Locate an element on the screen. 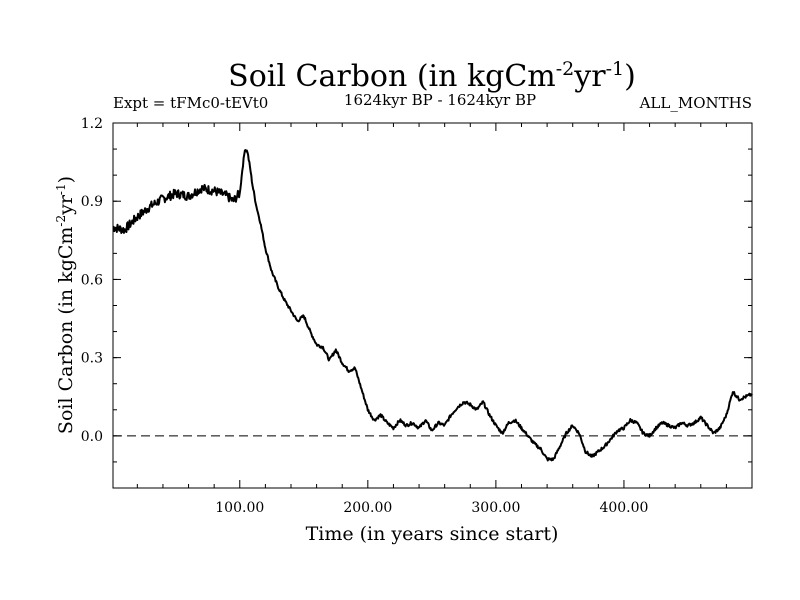 The image size is (800, 600). x-tick-label: 400.00 is located at coordinates (623, 508).